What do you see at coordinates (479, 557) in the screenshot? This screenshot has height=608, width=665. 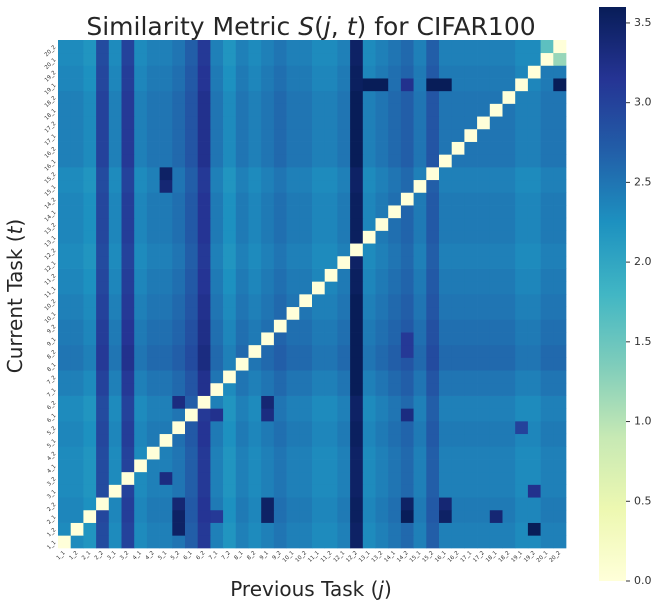 I see `x-tick-label: 17_2` at bounding box center [479, 557].